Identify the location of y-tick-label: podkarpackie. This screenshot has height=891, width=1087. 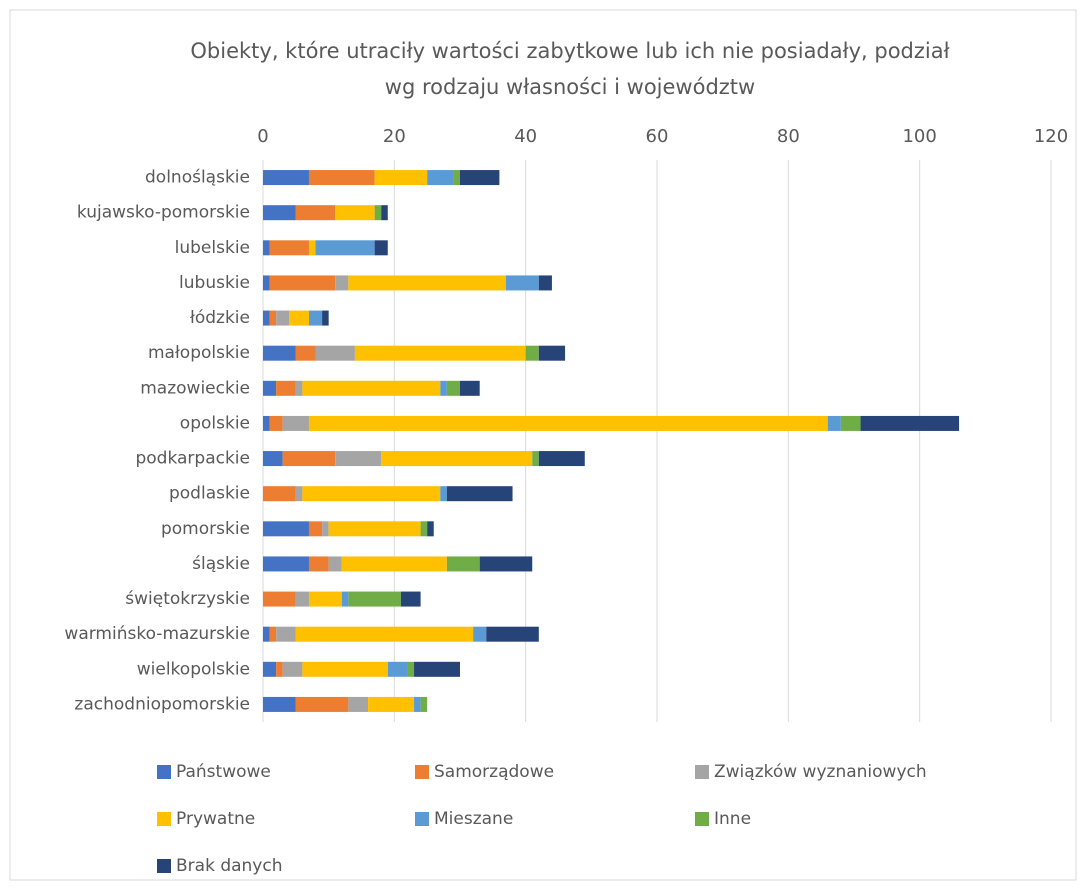
(192, 459).